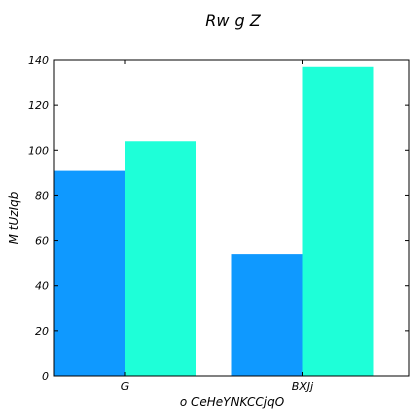  Describe the element at coordinates (14, 217) in the screenshot. I see `y-axis-label: M tUzIqb` at that location.